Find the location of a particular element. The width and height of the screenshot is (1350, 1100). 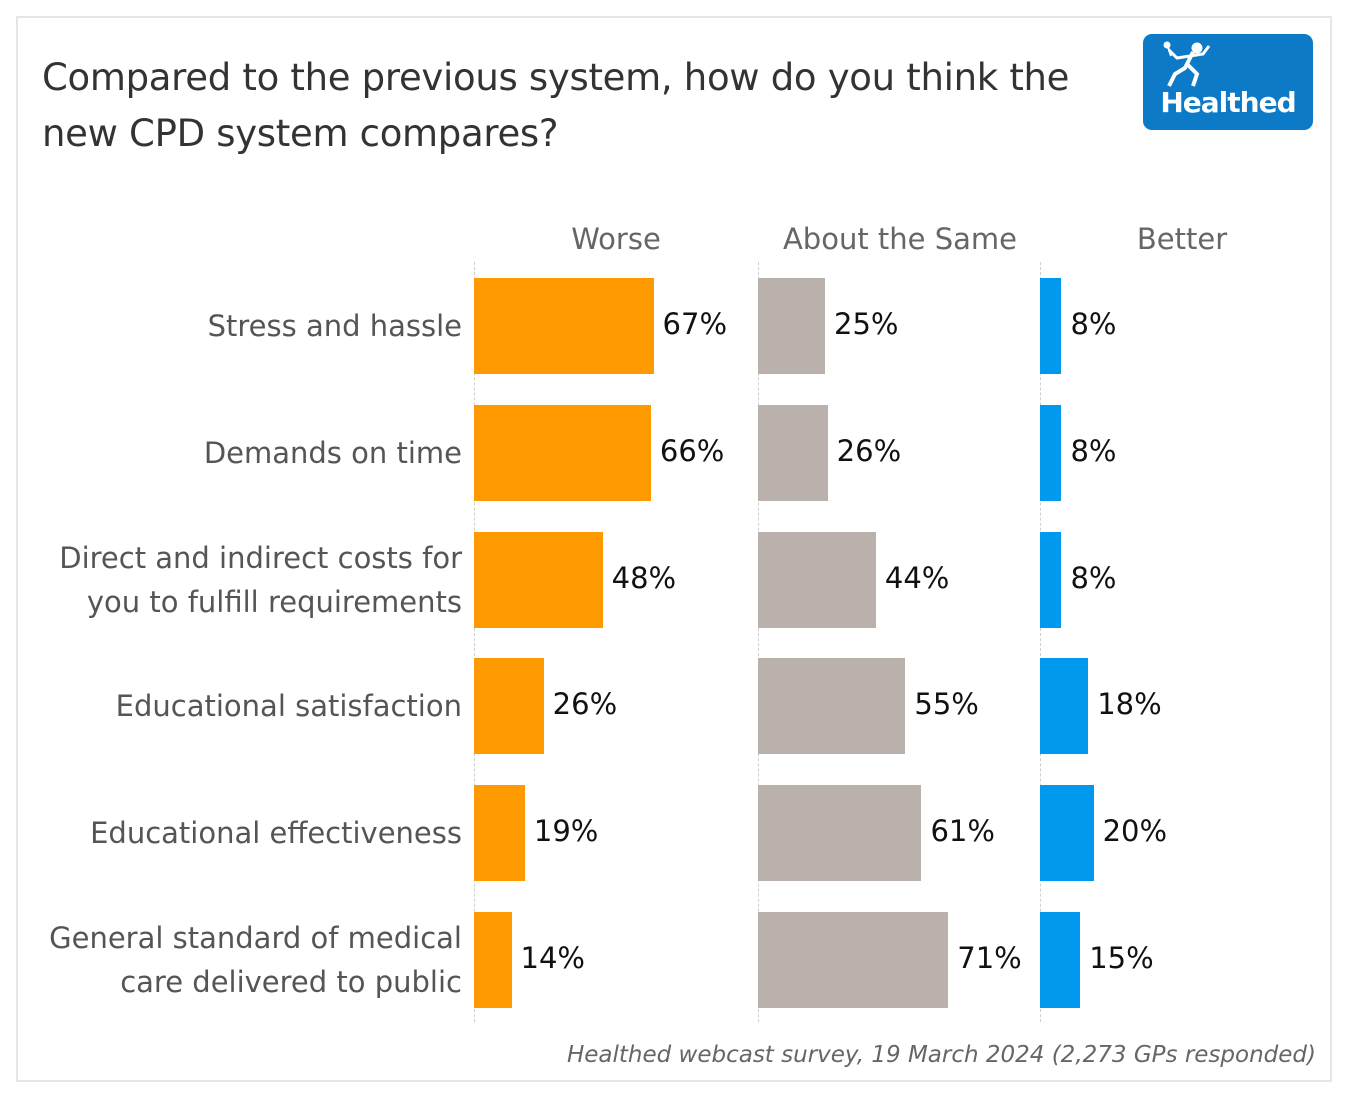

category-label-line: Stress and hassle is located at coordinates (334, 326).